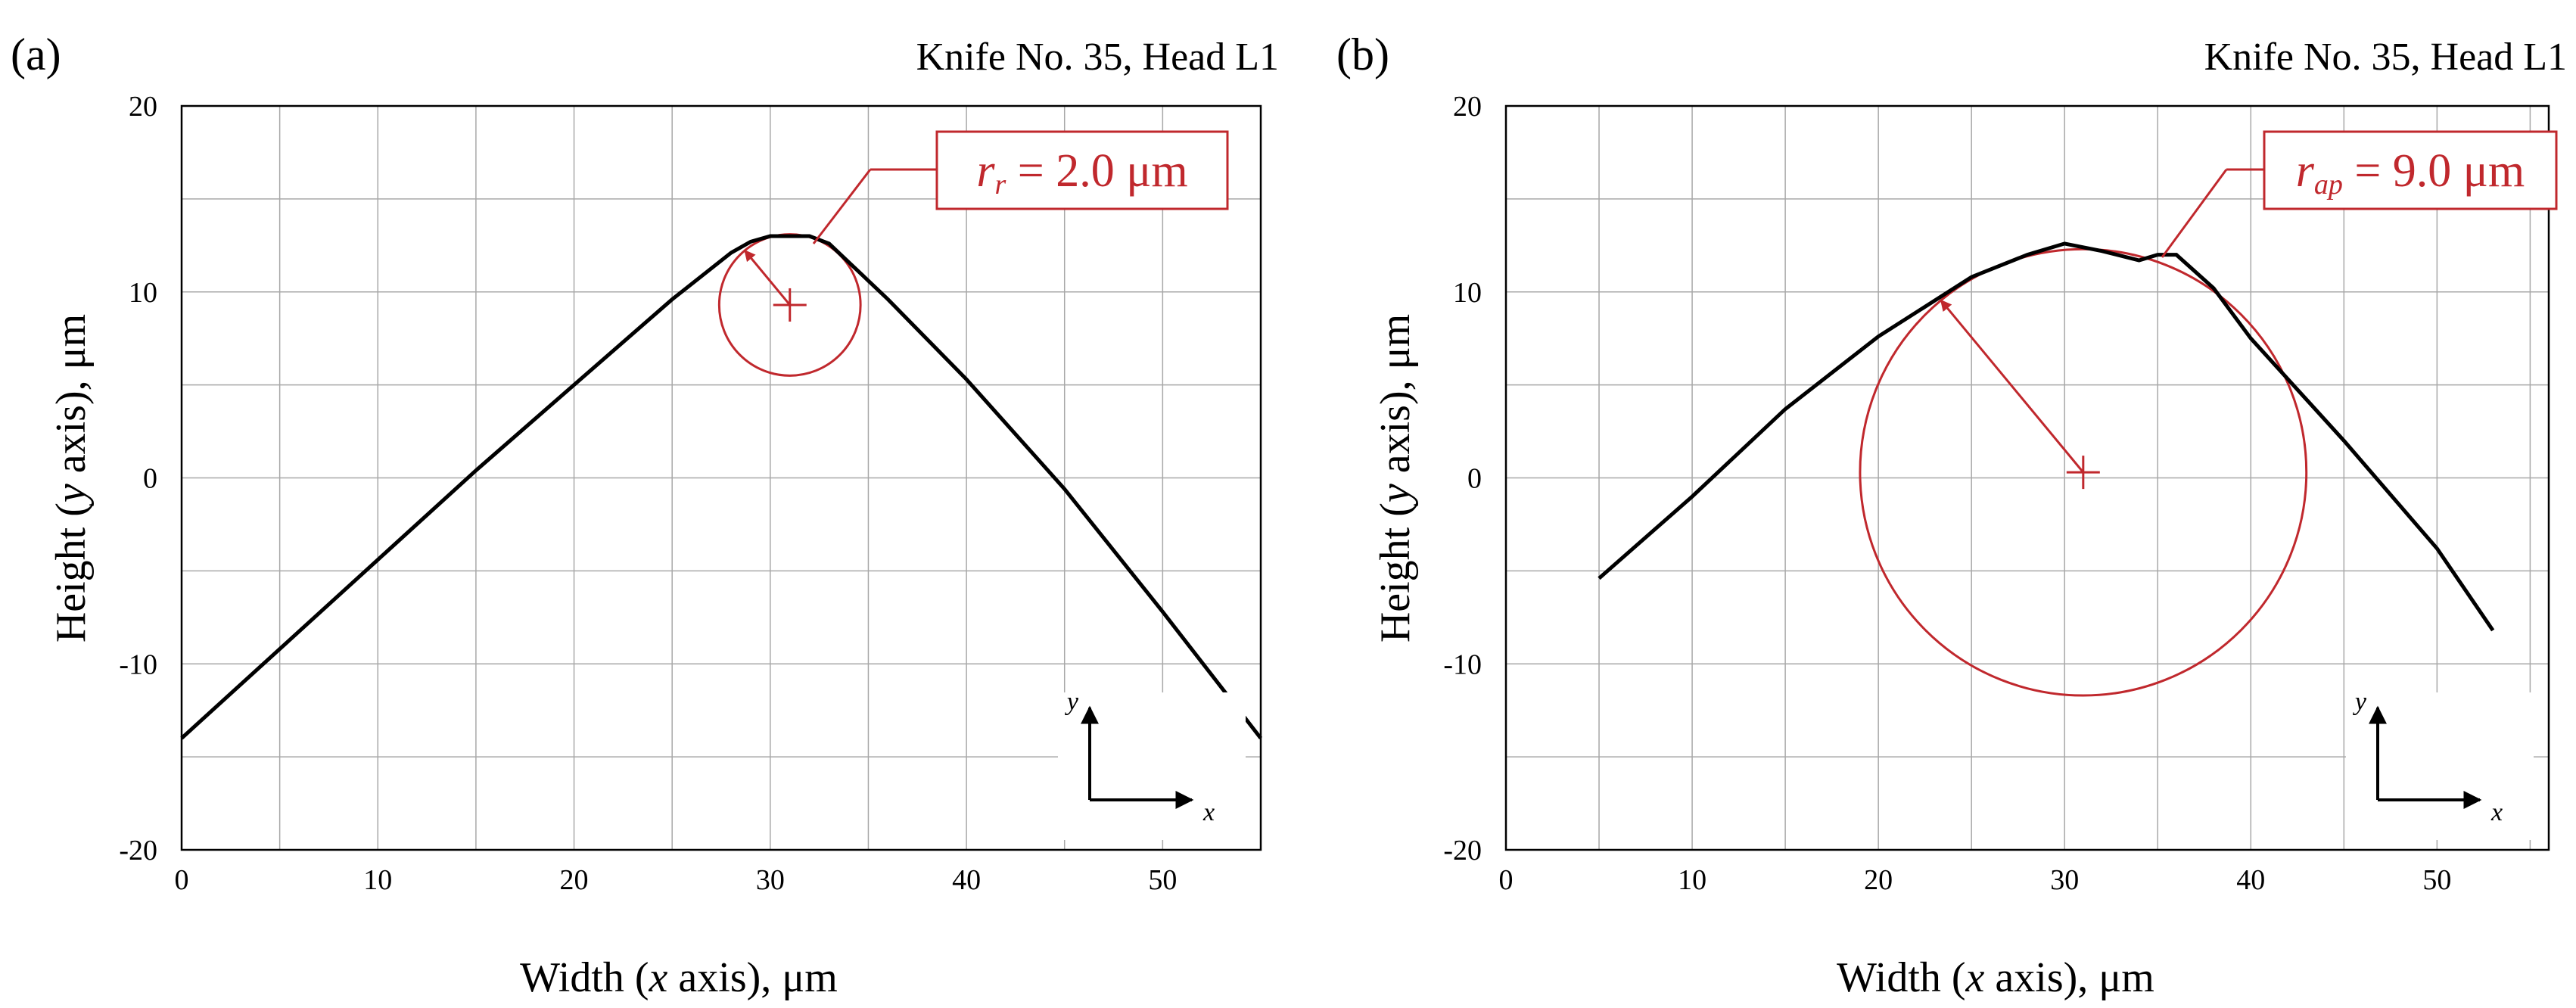 The height and width of the screenshot is (1008, 2576). I want to click on annotation-callout: rr = 2.0 μm, so click(1020, 187).